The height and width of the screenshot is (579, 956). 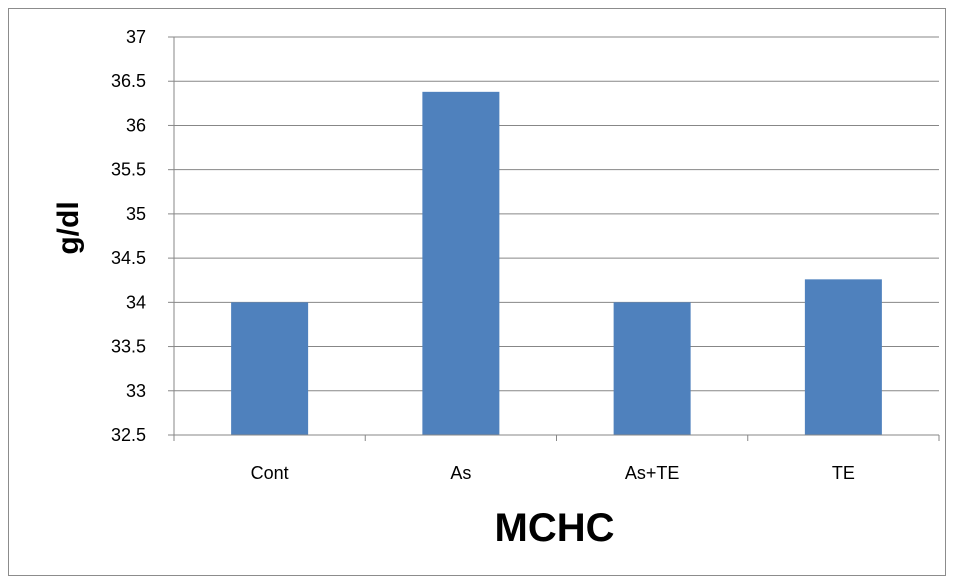 What do you see at coordinates (128, 258) in the screenshot?
I see `y-tick-label: 34.5` at bounding box center [128, 258].